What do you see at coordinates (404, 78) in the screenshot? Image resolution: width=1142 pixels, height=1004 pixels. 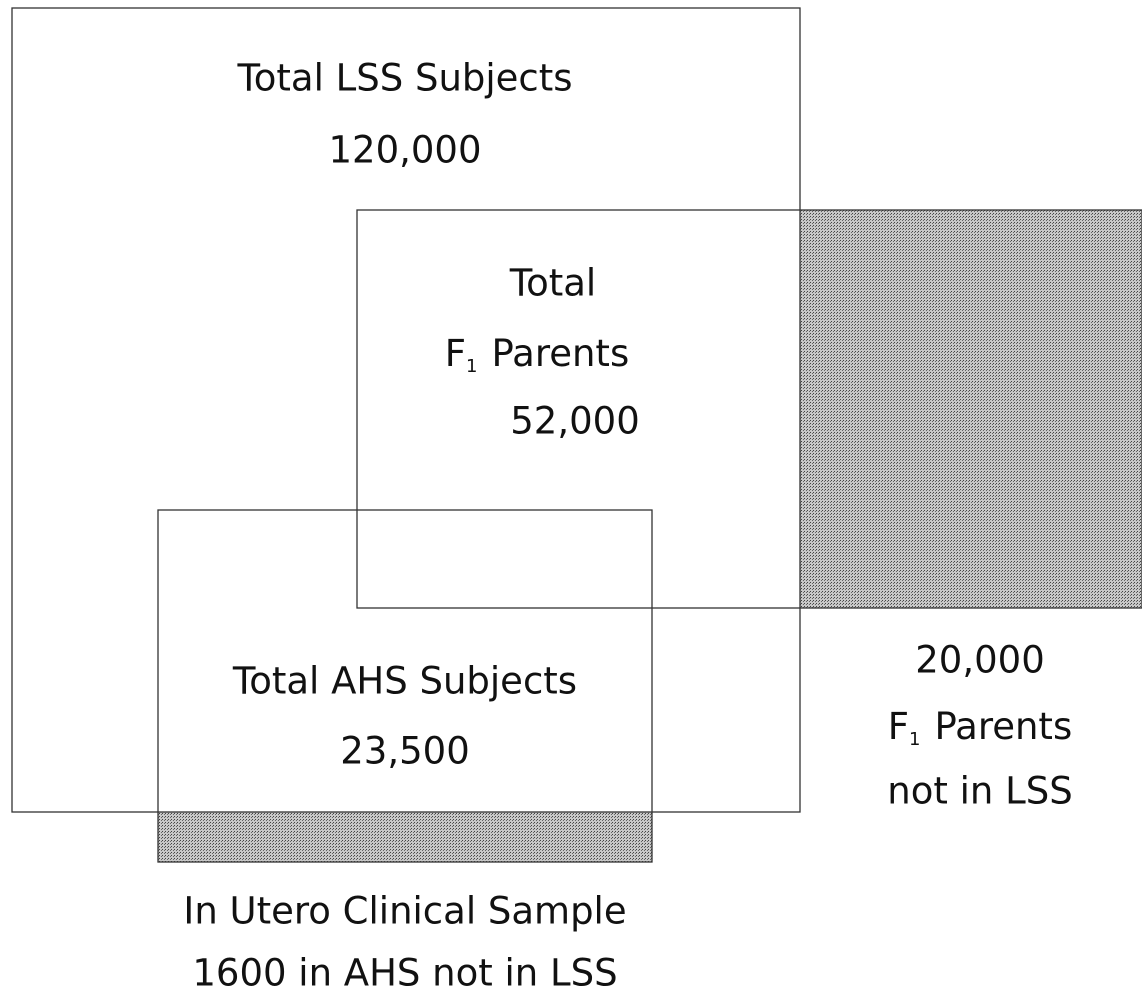 I see `label: Total LSS Subjects` at bounding box center [404, 78].